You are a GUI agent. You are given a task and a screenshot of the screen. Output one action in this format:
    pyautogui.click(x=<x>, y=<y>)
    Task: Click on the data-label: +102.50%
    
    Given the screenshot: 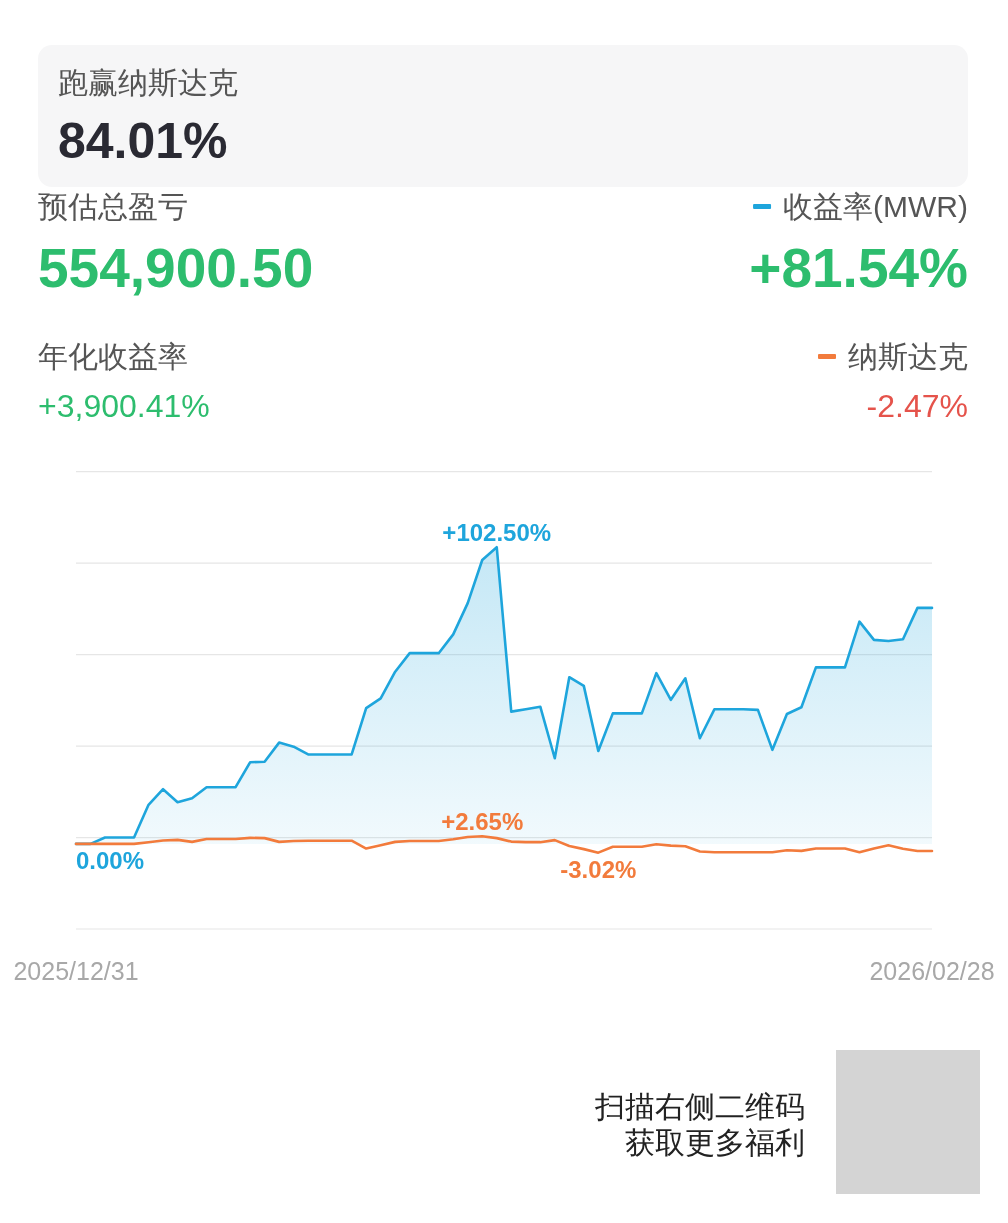 What is the action you would take?
    pyautogui.click(x=497, y=533)
    